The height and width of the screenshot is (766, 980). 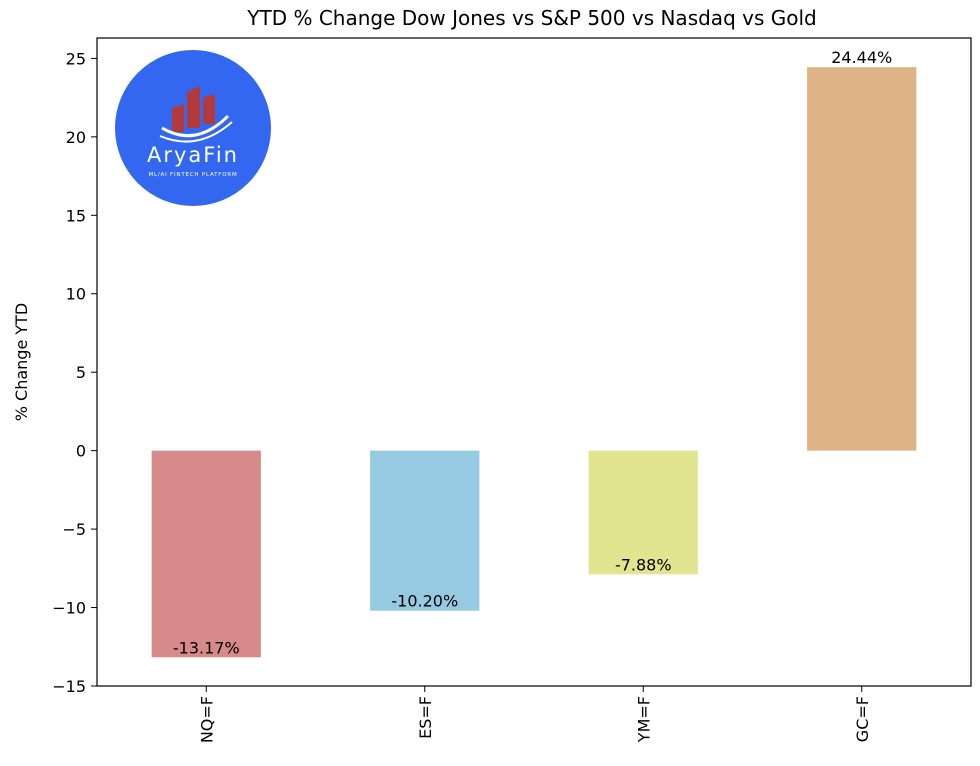 I want to click on bar-ym-f, so click(x=643, y=512).